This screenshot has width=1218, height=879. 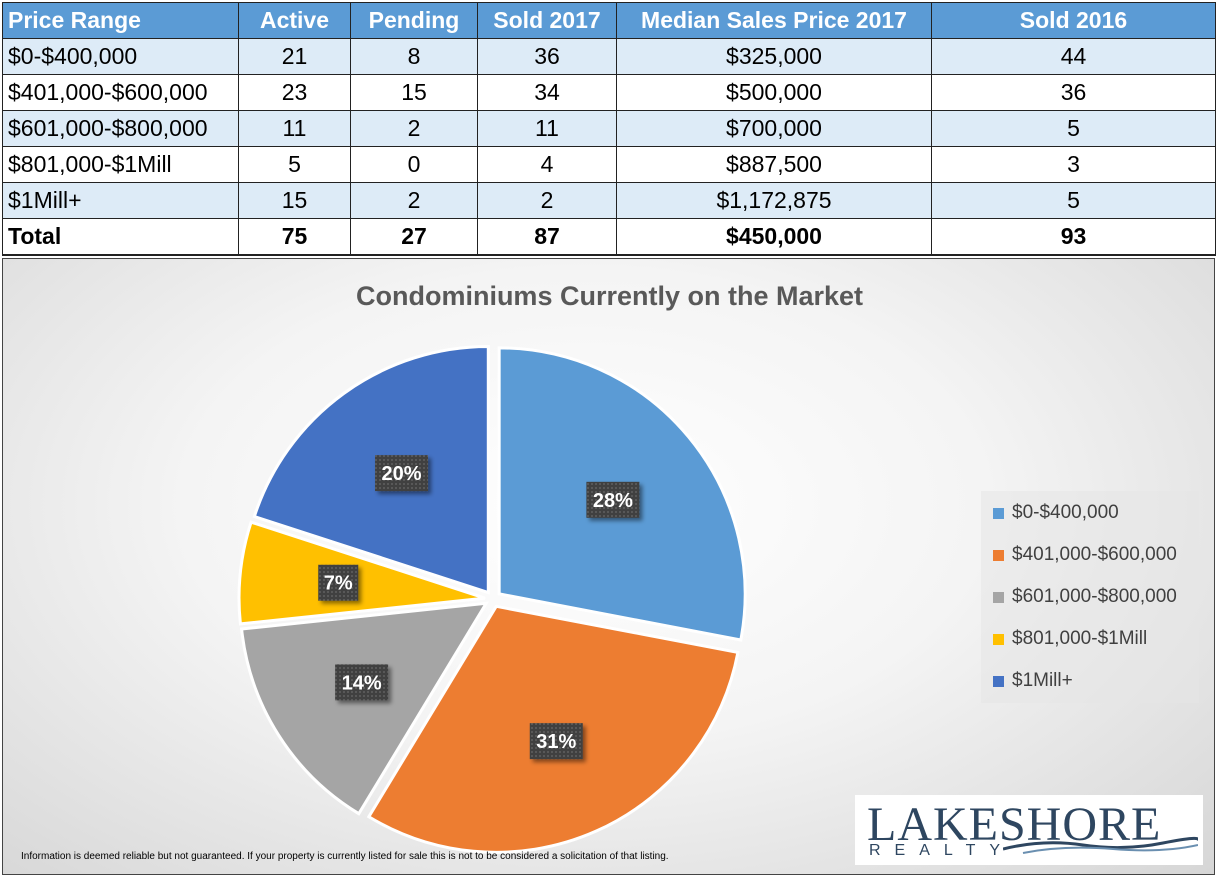 What do you see at coordinates (1065, 512) in the screenshot?
I see `legend-label: $0-$400,000` at bounding box center [1065, 512].